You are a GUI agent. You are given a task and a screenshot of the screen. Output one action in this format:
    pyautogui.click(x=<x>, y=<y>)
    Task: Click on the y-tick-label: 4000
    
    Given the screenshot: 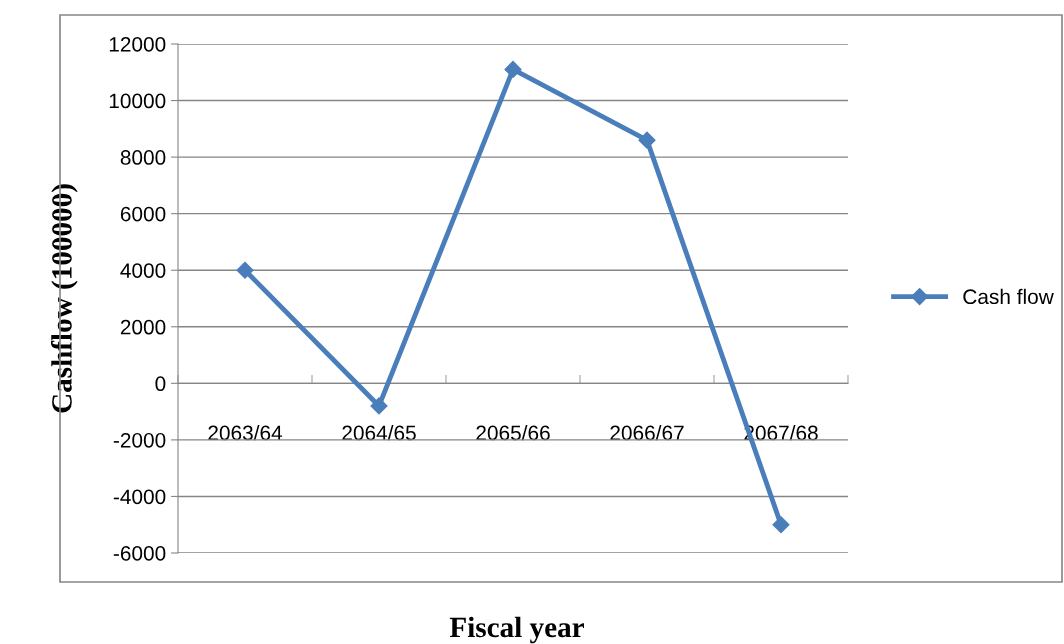 What is the action you would take?
    pyautogui.click(x=143, y=270)
    